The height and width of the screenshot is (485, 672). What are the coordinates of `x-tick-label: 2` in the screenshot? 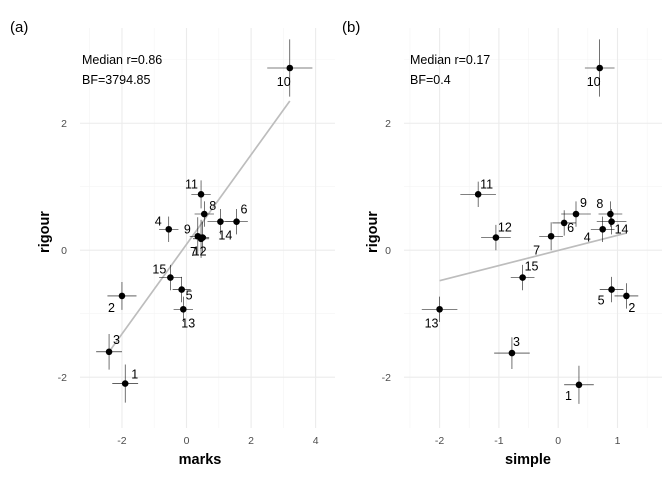 It's located at (251, 441).